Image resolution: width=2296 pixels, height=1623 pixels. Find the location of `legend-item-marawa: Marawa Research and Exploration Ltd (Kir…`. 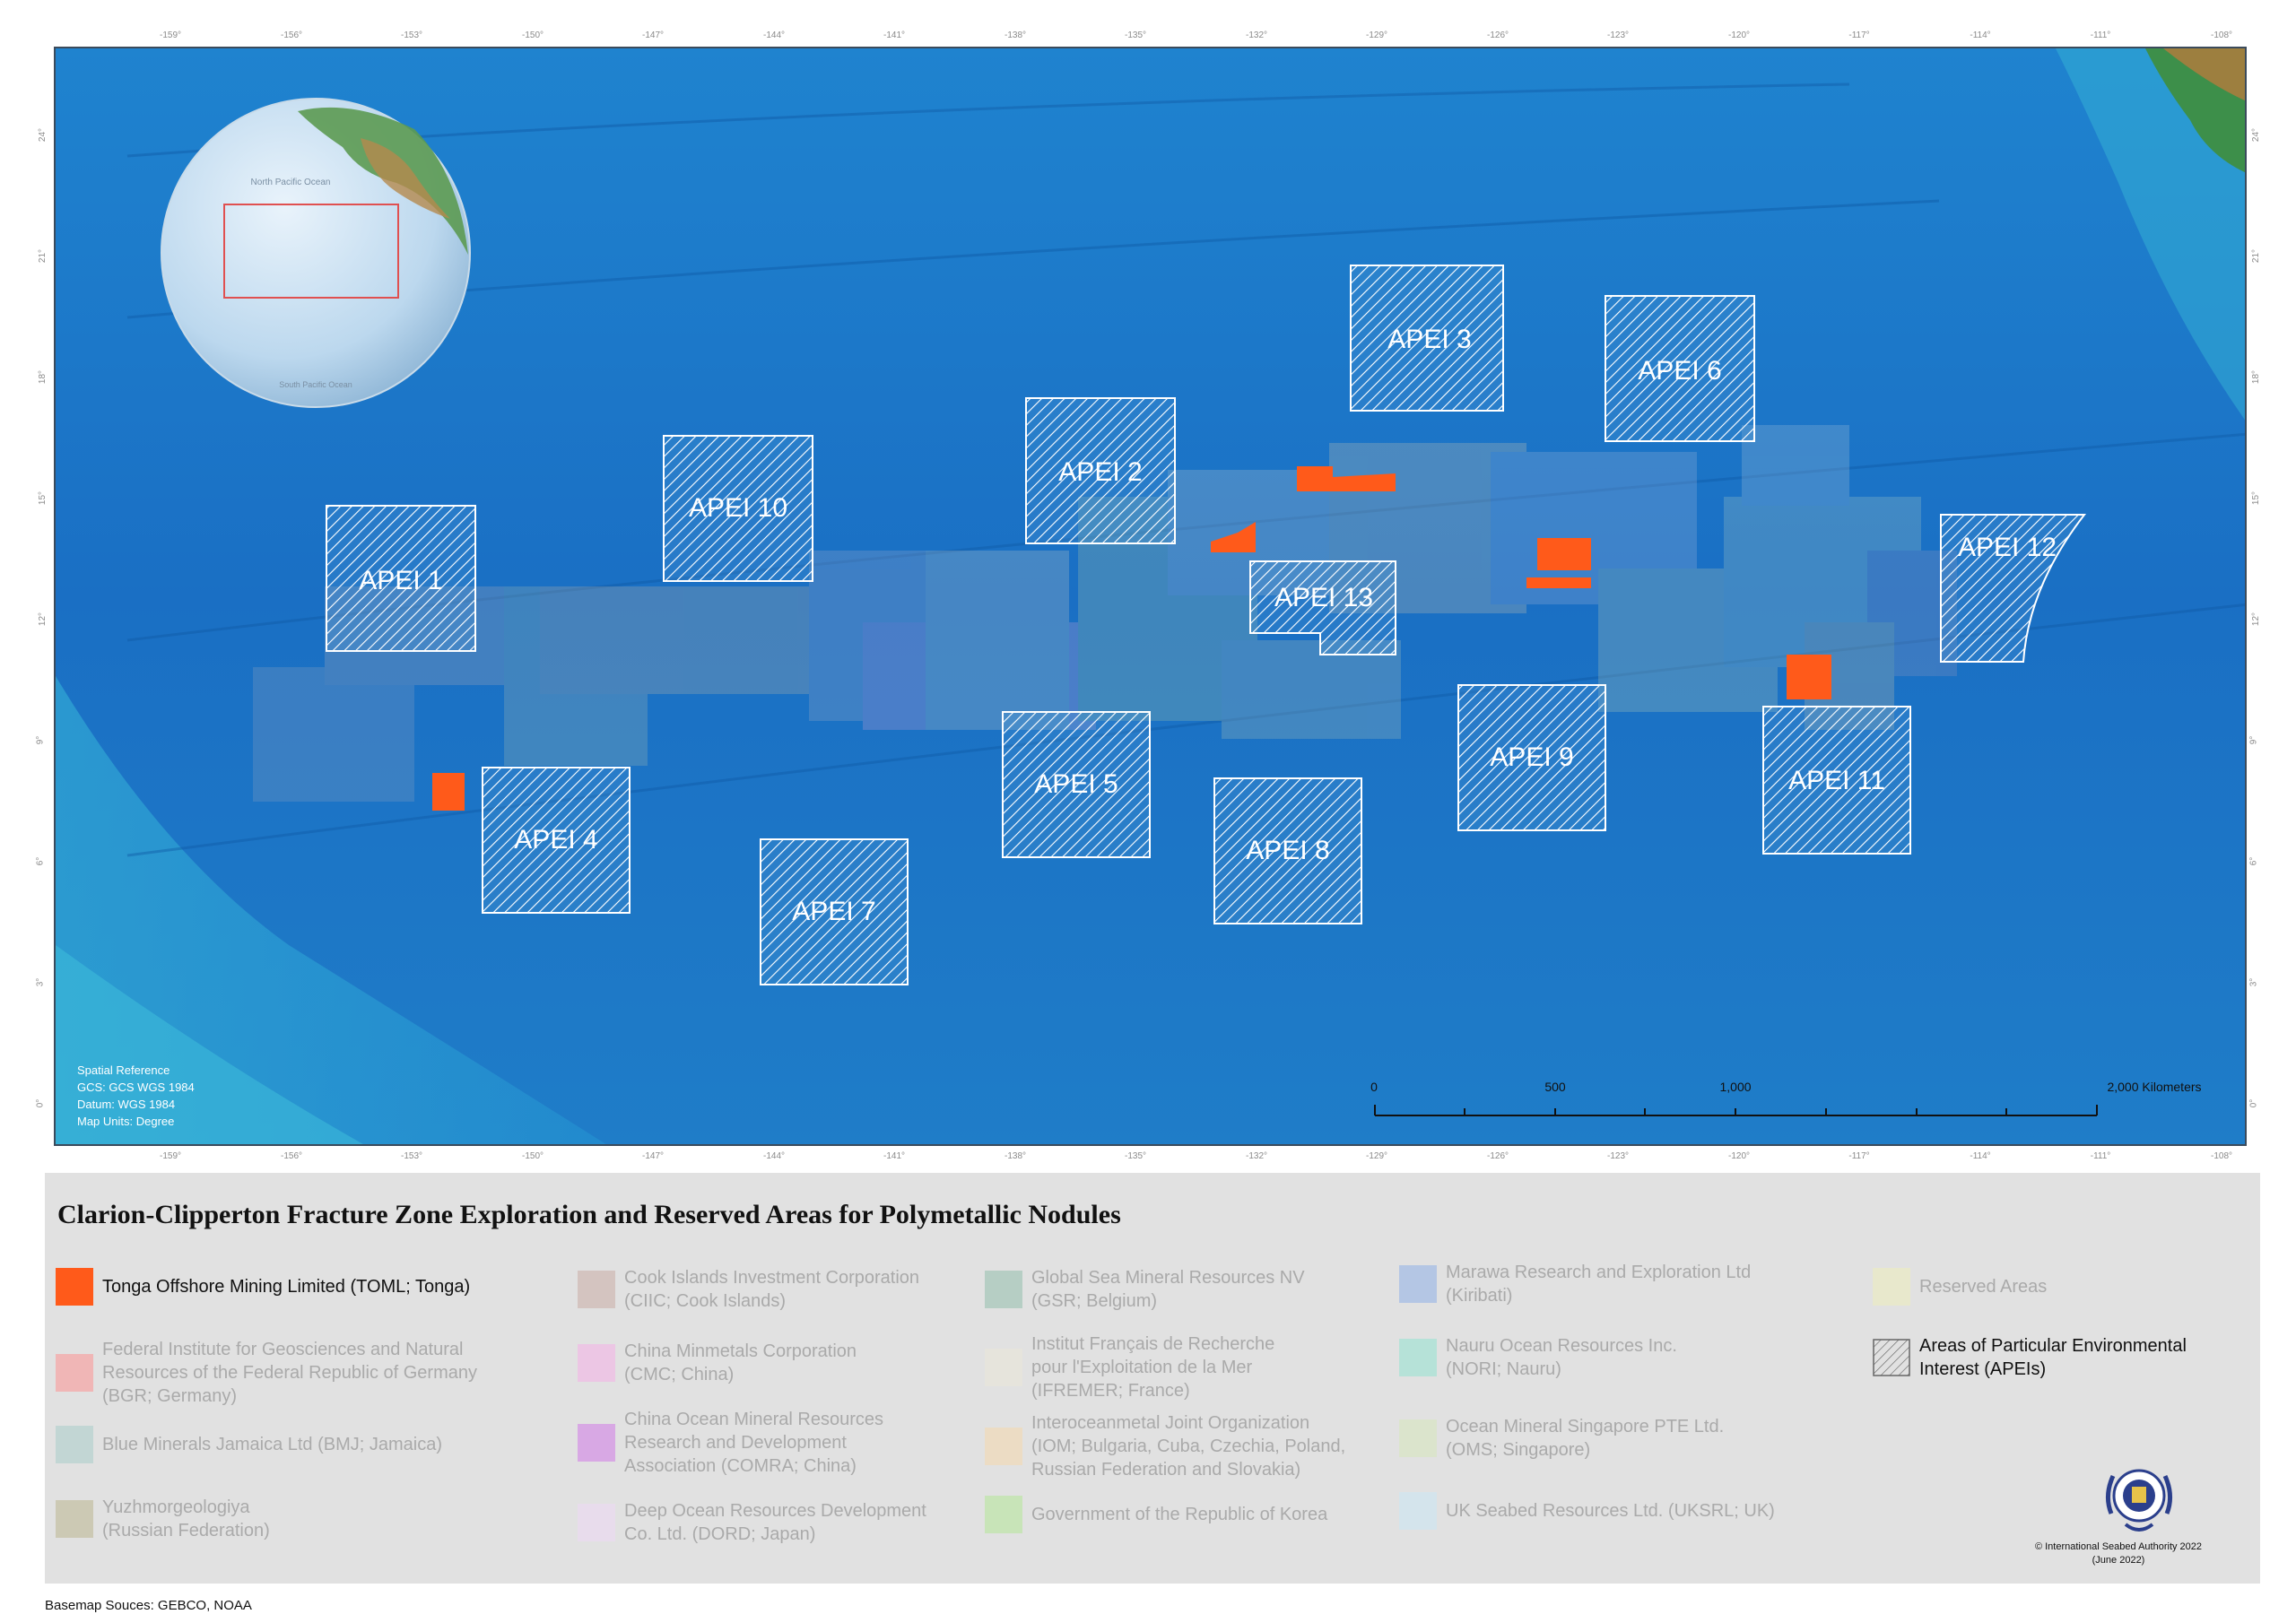

legend-item-marawa: Marawa Research and Exploration Ltd (Kir… is located at coordinates (1575, 1284).